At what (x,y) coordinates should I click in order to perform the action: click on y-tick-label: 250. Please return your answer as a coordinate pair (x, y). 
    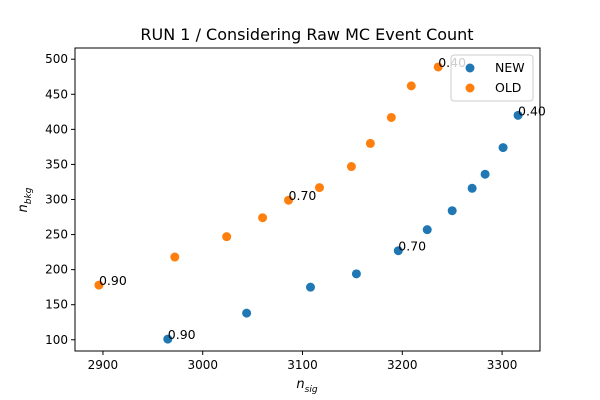
    Looking at the image, I should click on (56, 235).